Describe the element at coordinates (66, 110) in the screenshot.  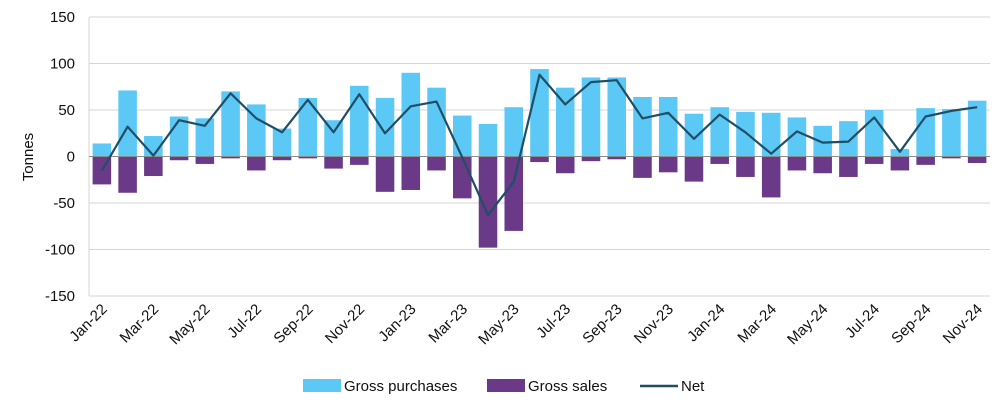
I see `y-tick-label: 50` at that location.